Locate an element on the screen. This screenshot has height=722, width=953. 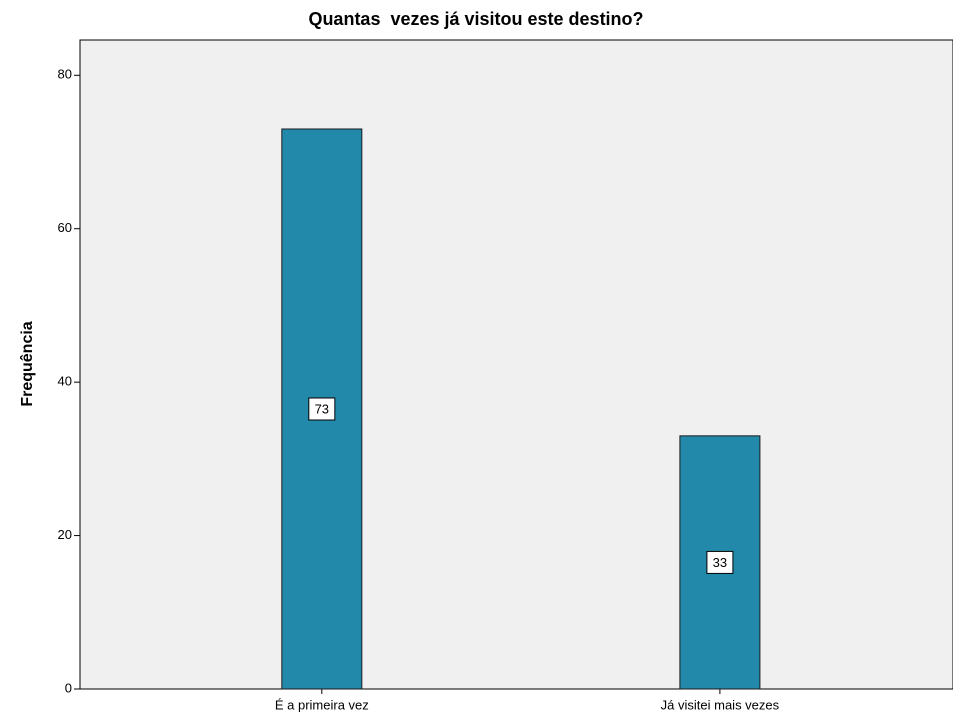
y-tick-label: 80 is located at coordinates (65, 74).